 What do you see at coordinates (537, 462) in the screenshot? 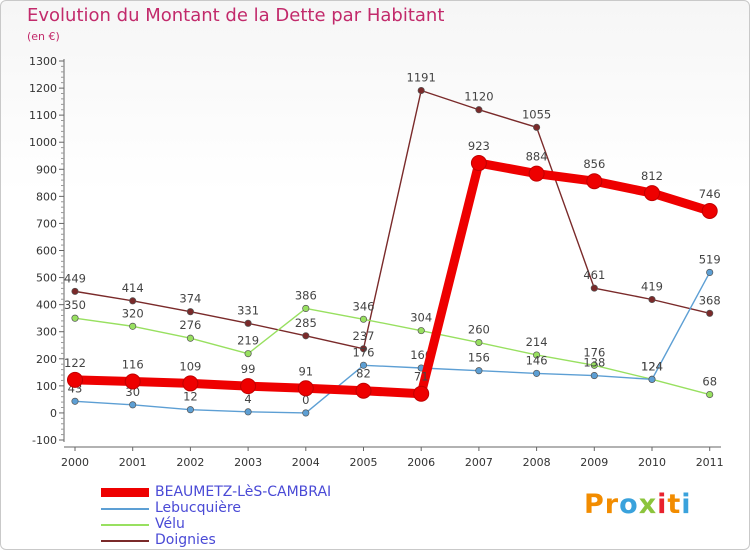
I see `x-tick-label: 2008` at bounding box center [537, 462].